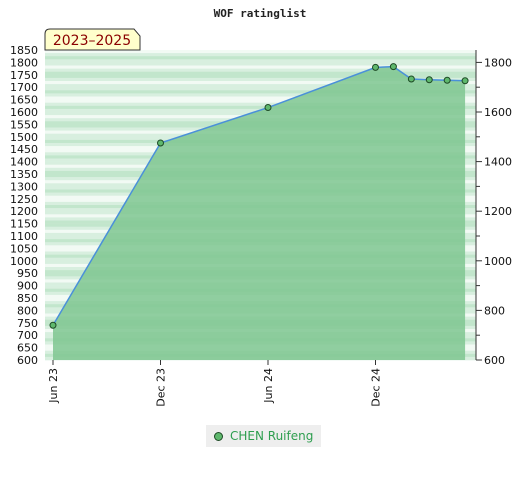 This screenshot has width=520, height=480. Describe the element at coordinates (24, 124) in the screenshot. I see `y-tick-label: 1550` at that location.